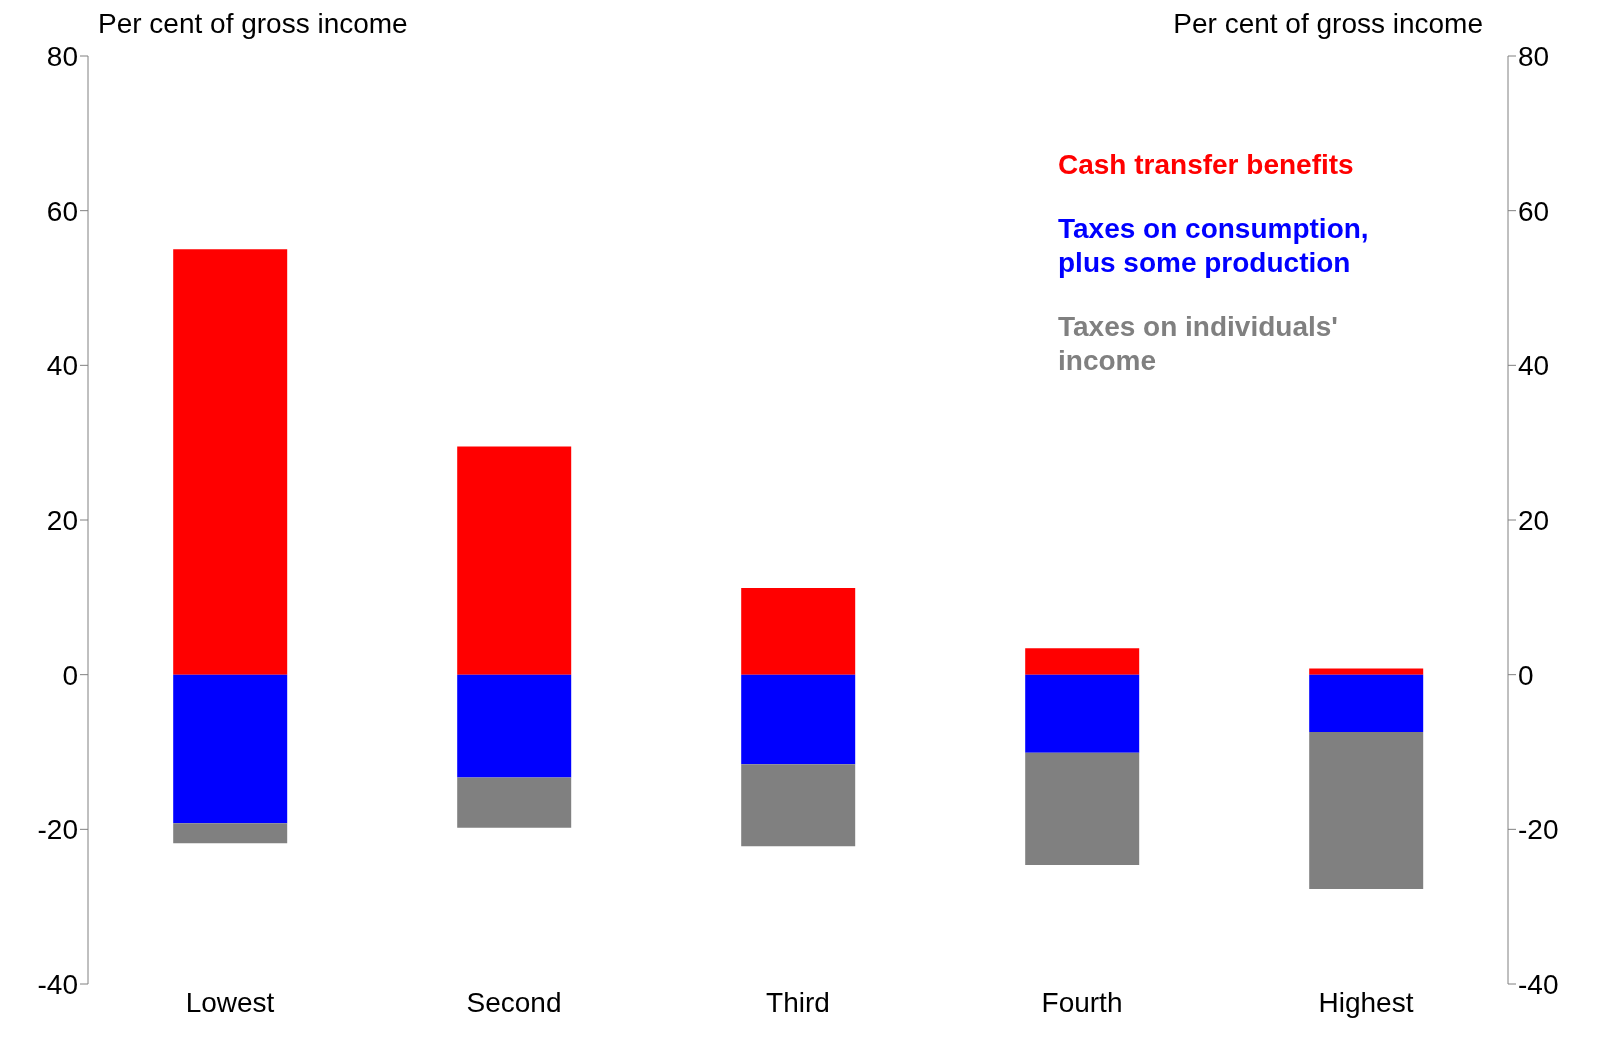 This screenshot has width=1603, height=1046. What do you see at coordinates (1328, 24) in the screenshot?
I see `y2-axis-title: Per cent of gross income` at bounding box center [1328, 24].